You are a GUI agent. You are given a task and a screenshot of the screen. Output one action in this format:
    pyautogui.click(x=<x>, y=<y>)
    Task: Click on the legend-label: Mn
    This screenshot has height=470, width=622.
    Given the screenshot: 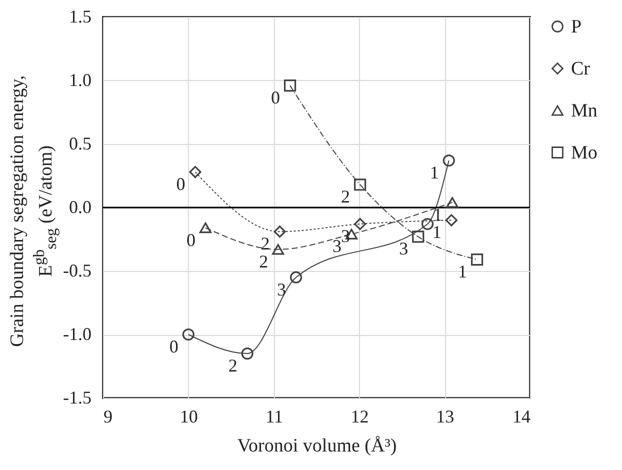 What is the action you would take?
    pyautogui.click(x=584, y=111)
    